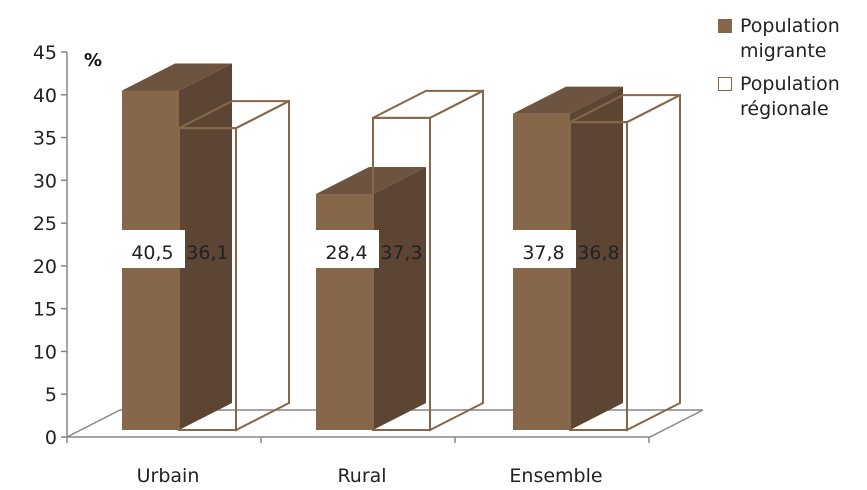  I want to click on legend-swatch-filled, so click(725, 26).